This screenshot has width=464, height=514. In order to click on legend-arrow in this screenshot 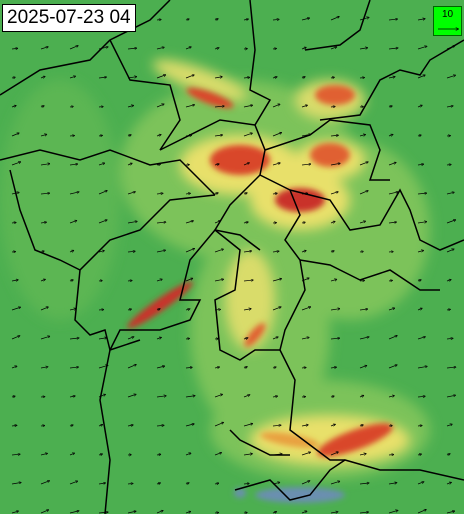, I will do `click(449, 29)`.